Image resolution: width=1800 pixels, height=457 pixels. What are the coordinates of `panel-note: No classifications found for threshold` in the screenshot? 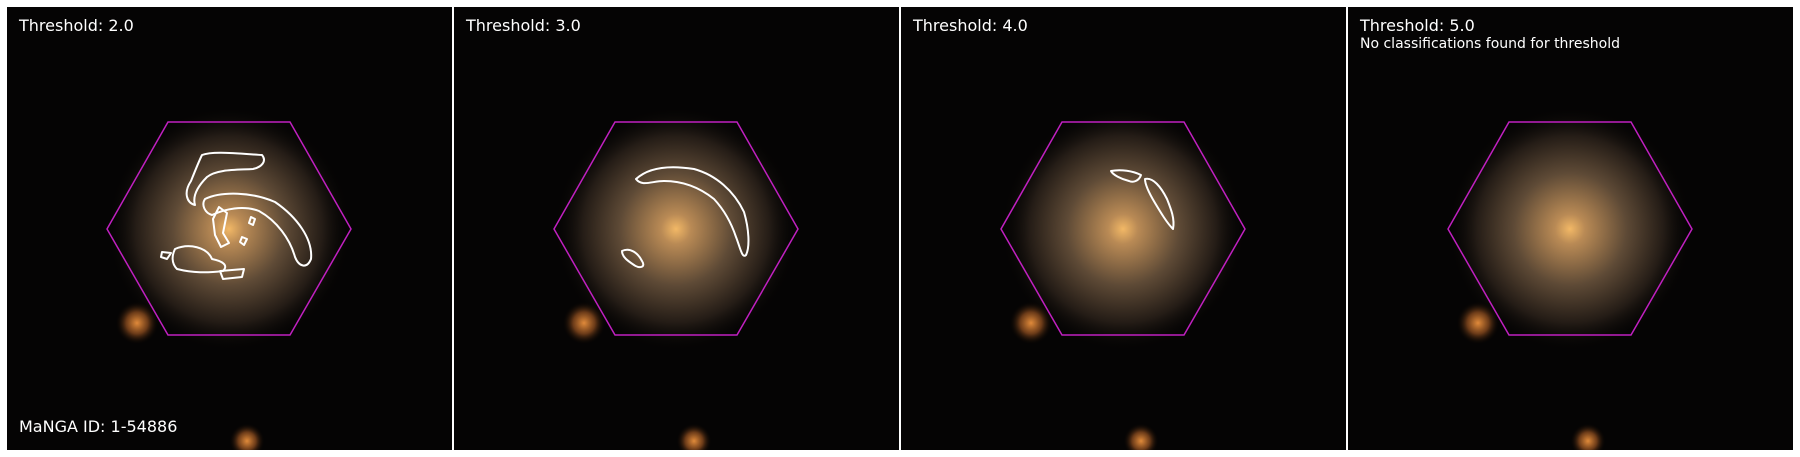 It's located at (1490, 44).